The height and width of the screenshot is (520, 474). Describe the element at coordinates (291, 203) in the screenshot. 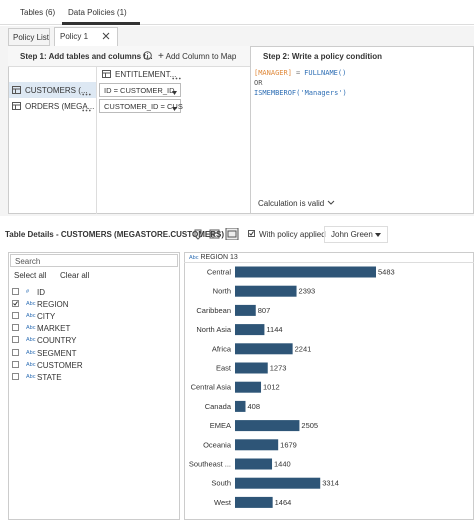

I see `status-label: Calculation is valid` at that location.